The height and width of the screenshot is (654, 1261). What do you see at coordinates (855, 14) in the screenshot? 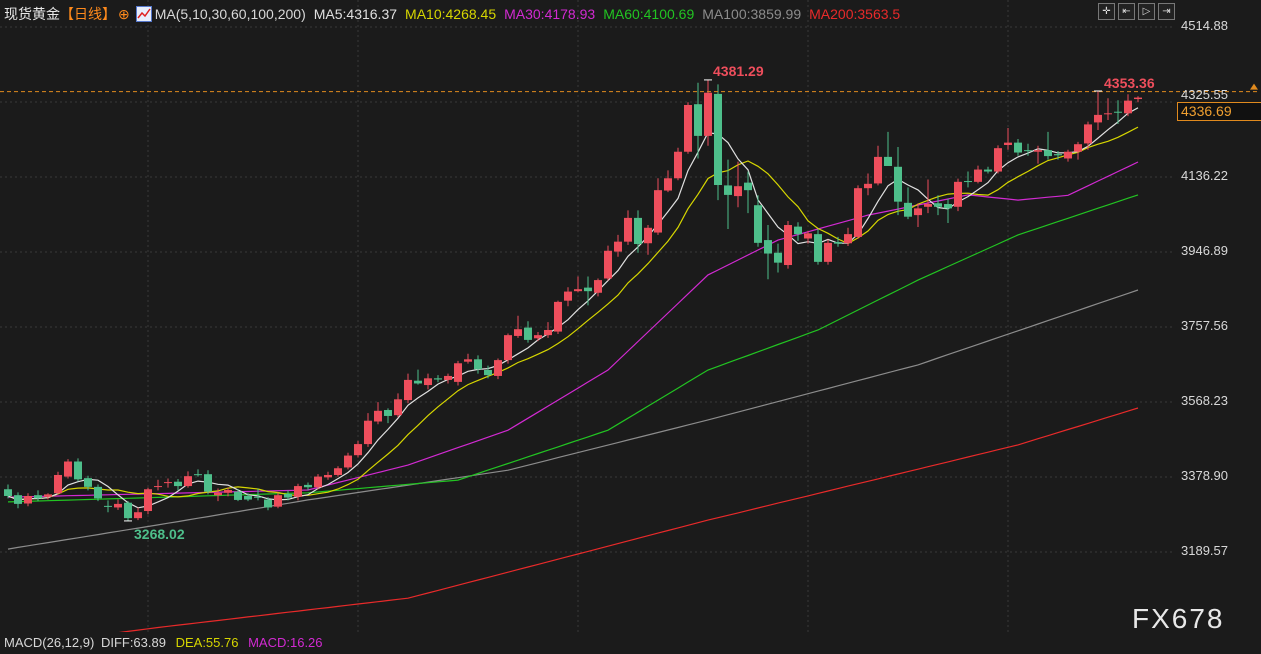
I see `ma-legend-ma200: MA200:3563.5` at bounding box center [855, 14].